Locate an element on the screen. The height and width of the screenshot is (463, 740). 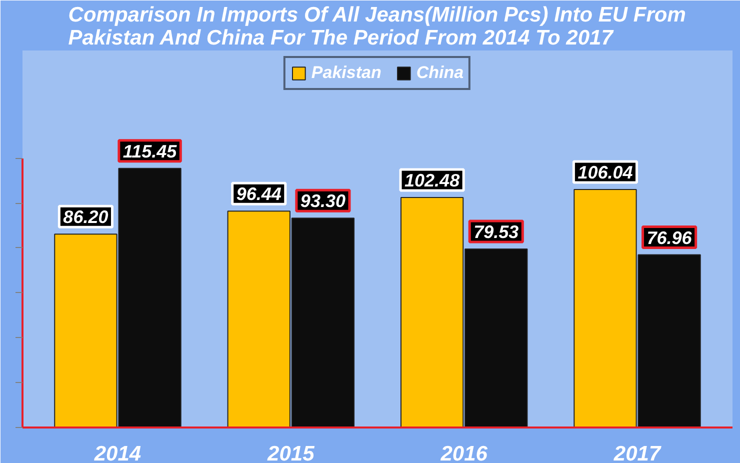
data-label: 86.20 is located at coordinates (85, 217).